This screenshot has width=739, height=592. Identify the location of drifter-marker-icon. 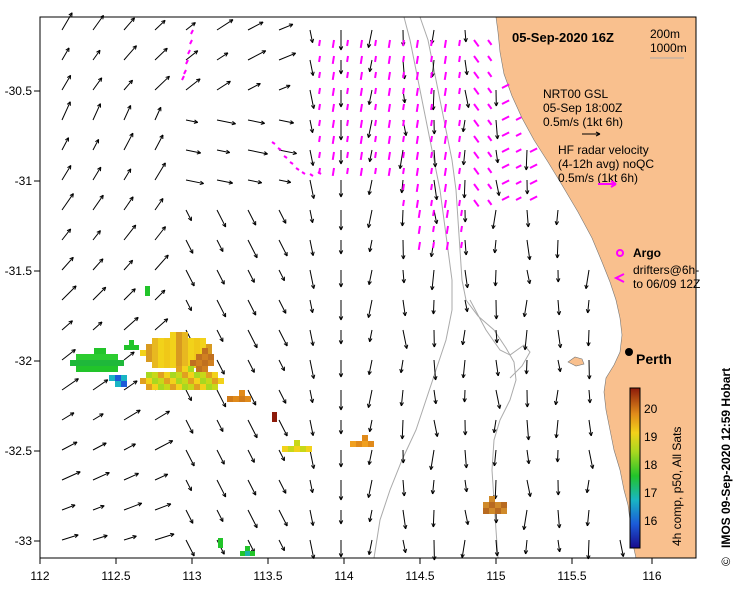
(619, 278).